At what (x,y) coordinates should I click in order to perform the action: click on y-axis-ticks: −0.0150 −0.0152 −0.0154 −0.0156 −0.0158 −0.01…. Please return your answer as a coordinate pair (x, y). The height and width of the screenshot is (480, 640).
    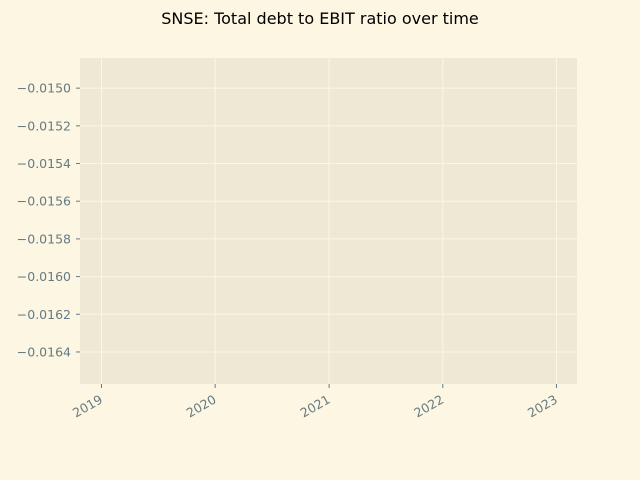
    Looking at the image, I should click on (48, 220).